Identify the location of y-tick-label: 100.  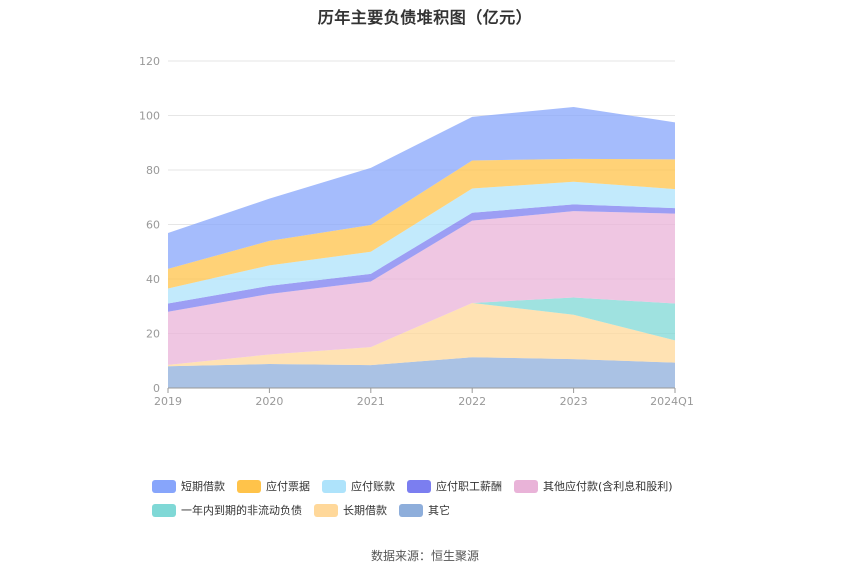
(149, 116).